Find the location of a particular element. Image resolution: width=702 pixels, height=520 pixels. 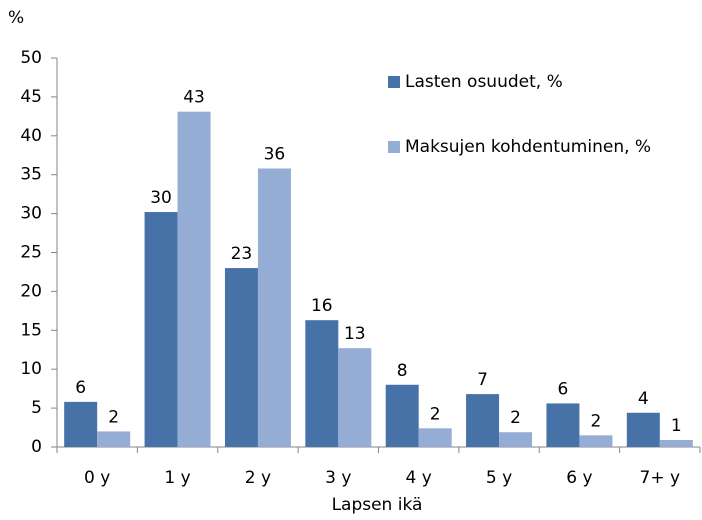

value-label: 43 is located at coordinates (194, 98).